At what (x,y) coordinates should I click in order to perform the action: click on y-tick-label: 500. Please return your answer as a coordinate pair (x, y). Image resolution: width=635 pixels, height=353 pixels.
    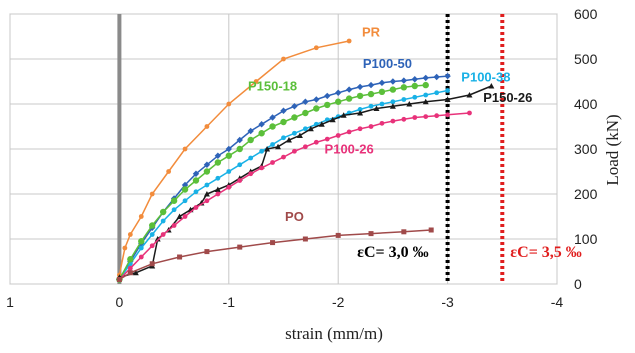
    Looking at the image, I should click on (586, 59).